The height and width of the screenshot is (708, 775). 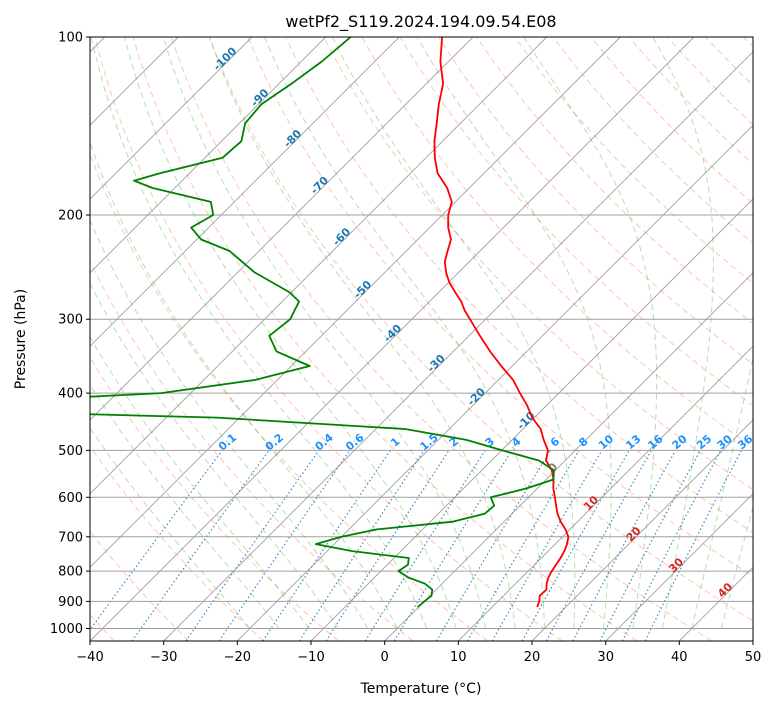 What do you see at coordinates (516, 442) in the screenshot?
I see `mixing-ratio-label: 4` at bounding box center [516, 442].